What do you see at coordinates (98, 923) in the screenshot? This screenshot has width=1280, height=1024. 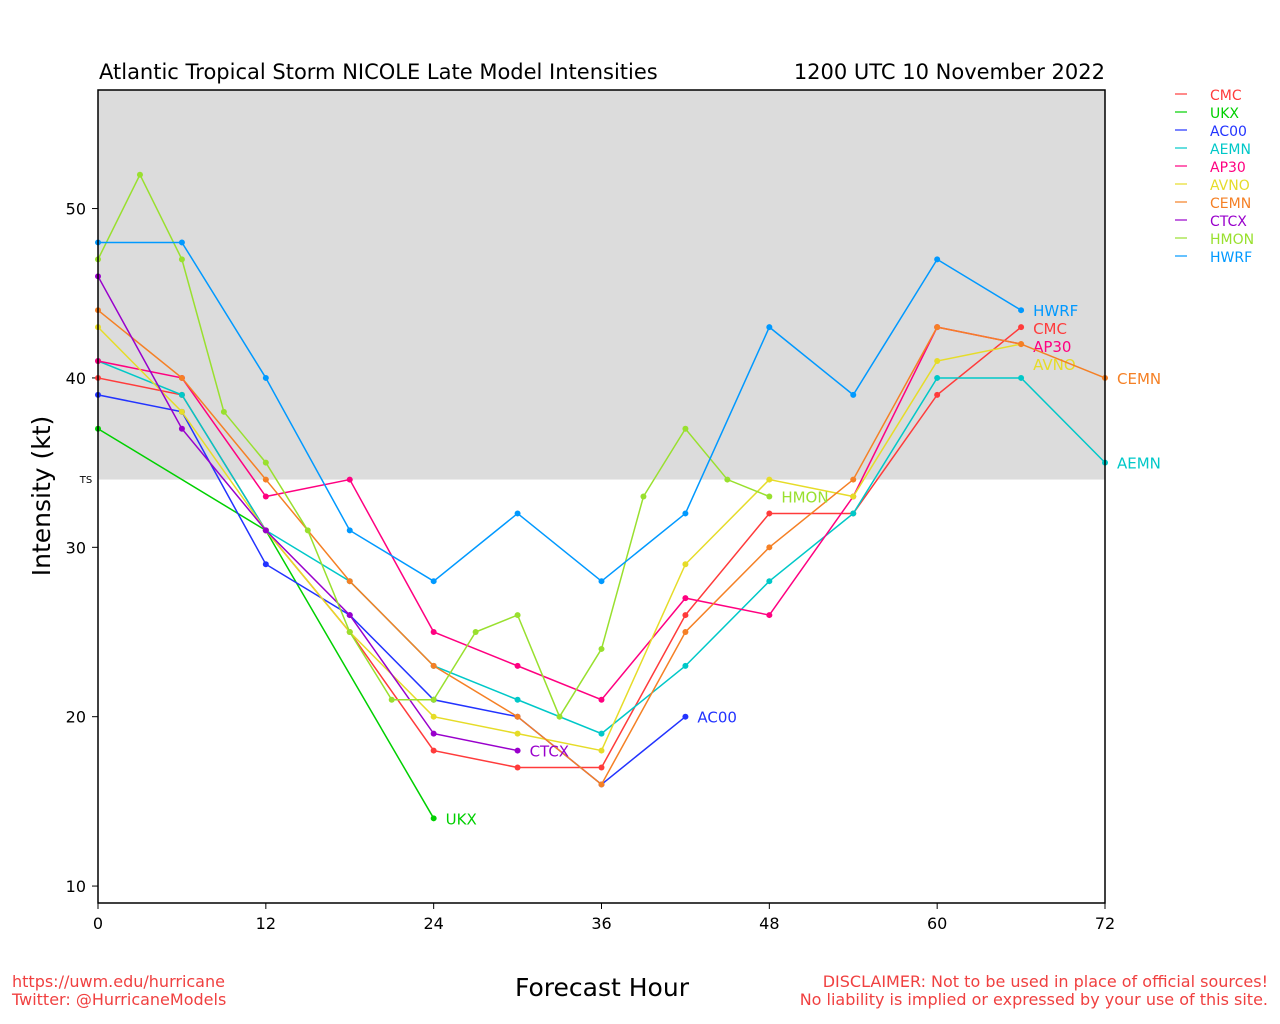 I see `x-tick-label: 0` at bounding box center [98, 923].